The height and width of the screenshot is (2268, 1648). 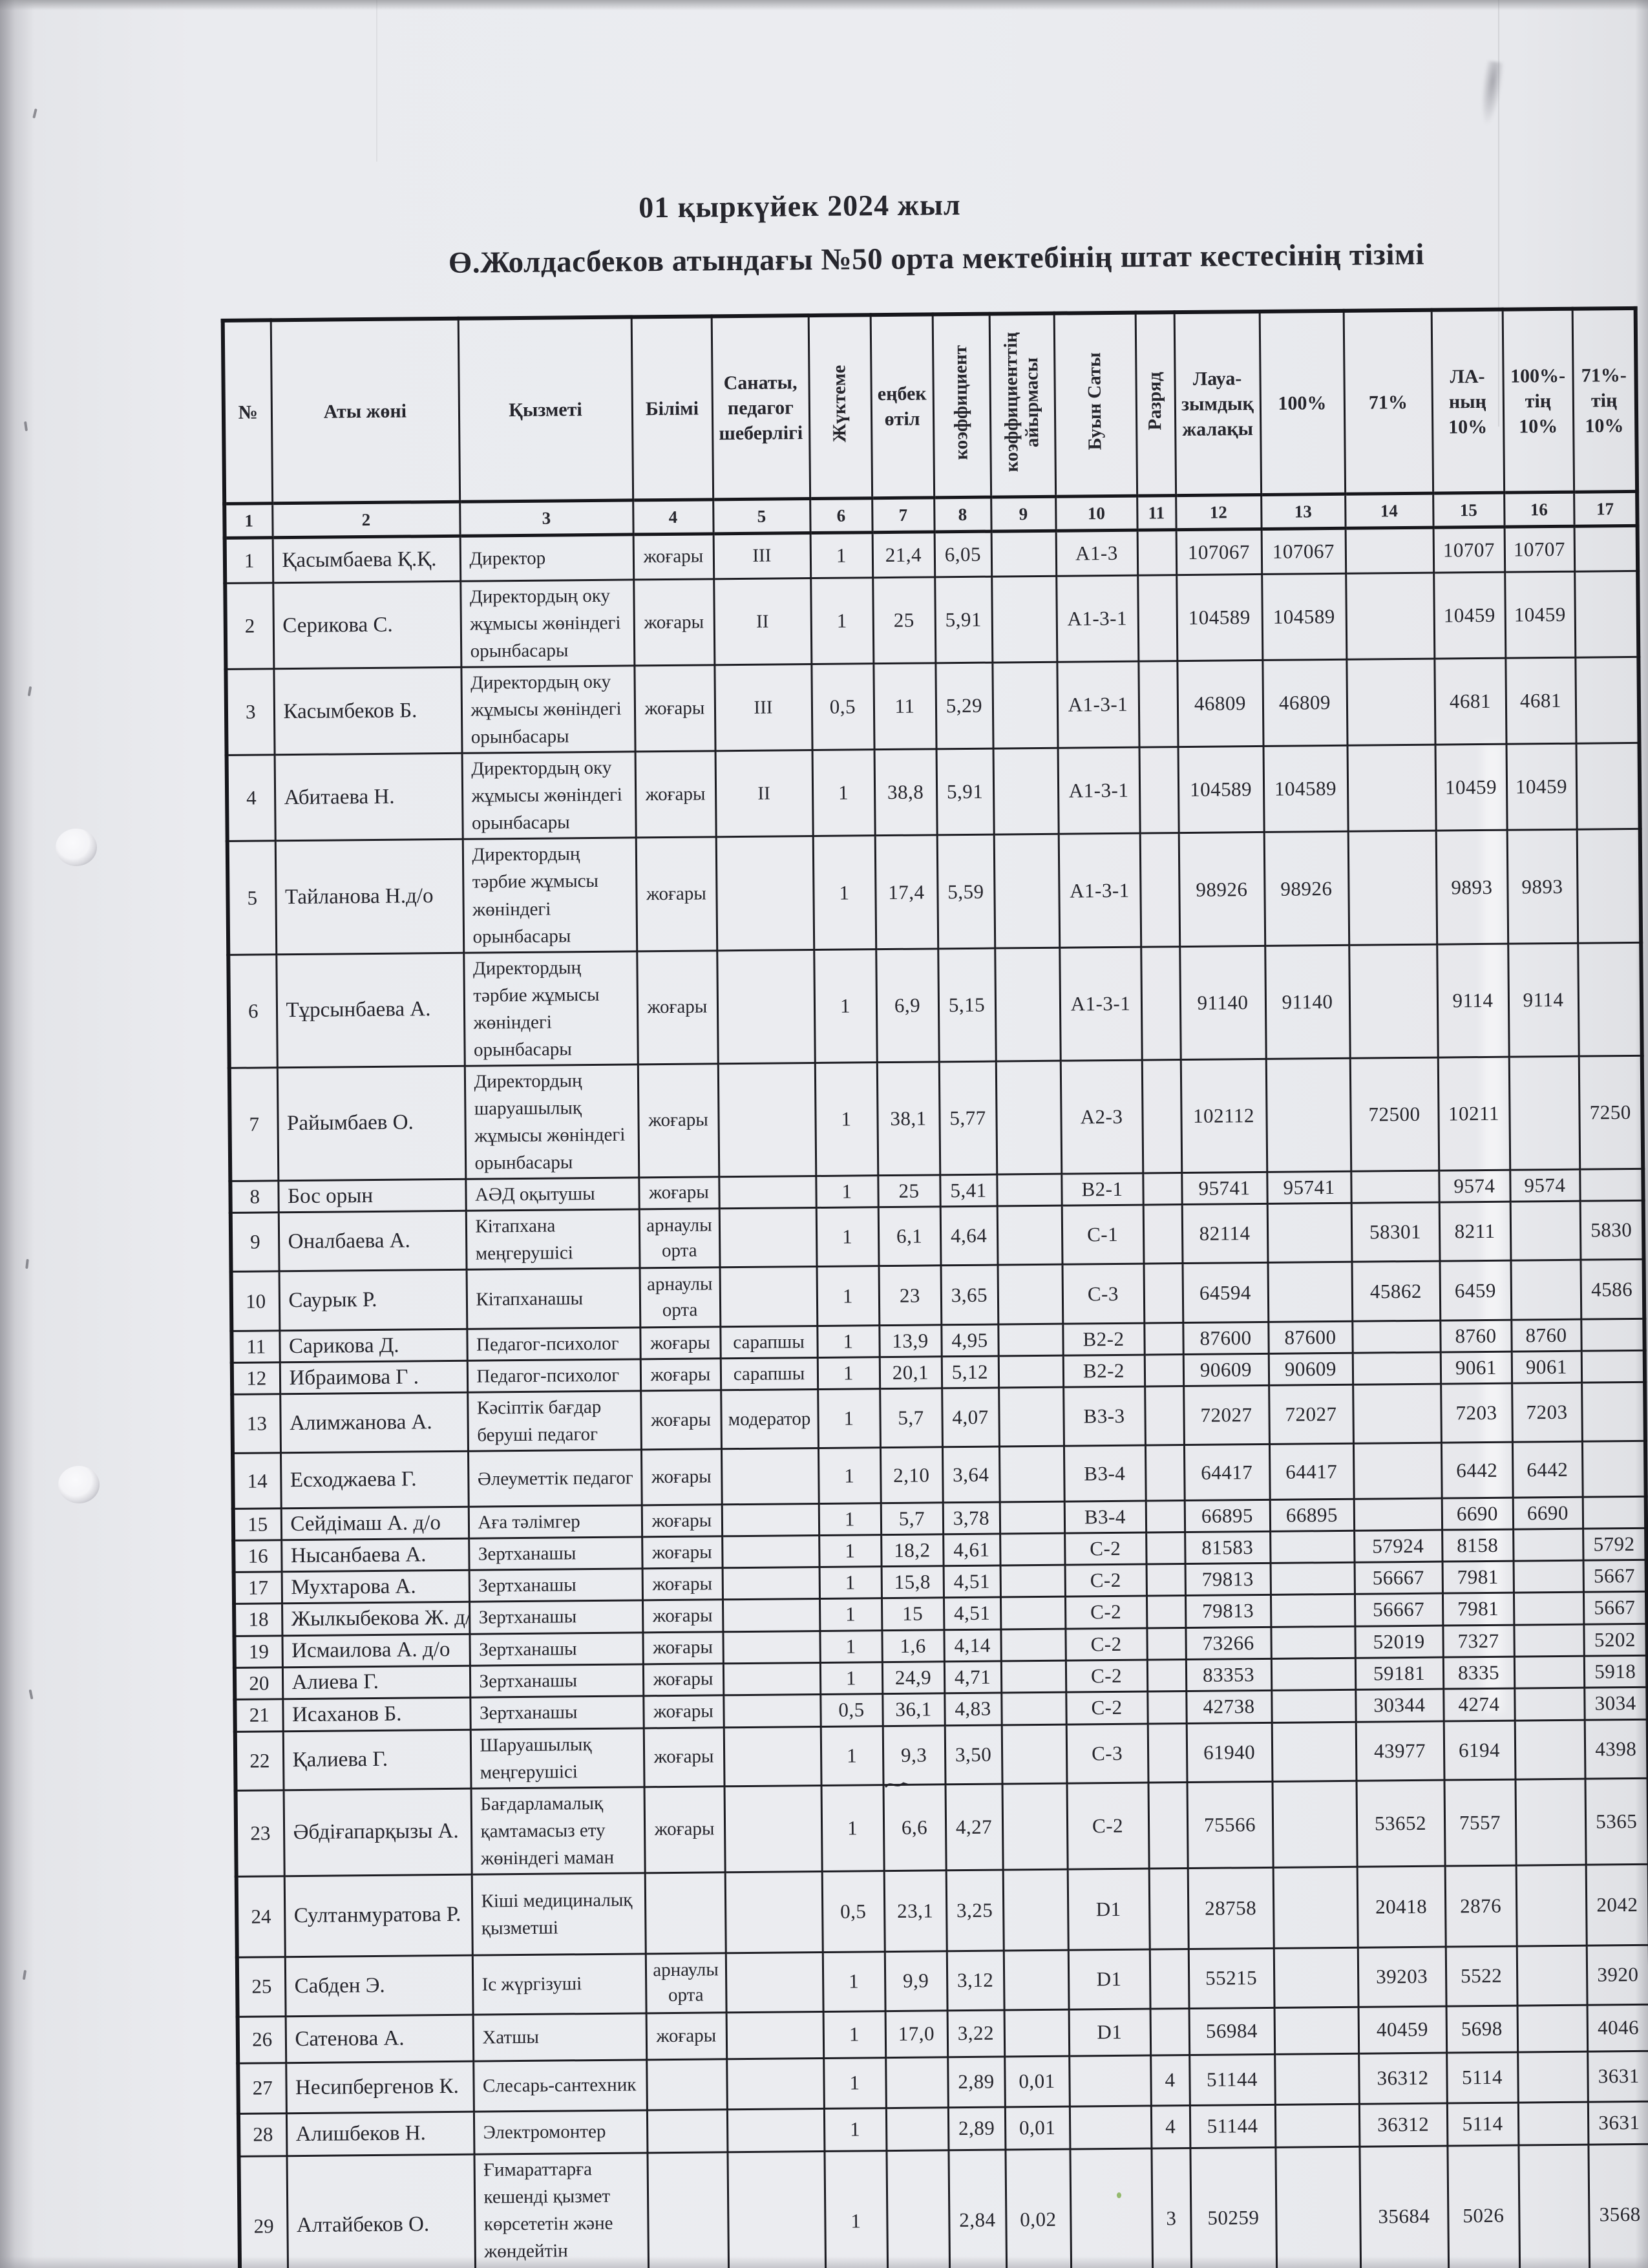 What do you see at coordinates (252, 898) in the screenshot?
I see `cell: 5` at bounding box center [252, 898].